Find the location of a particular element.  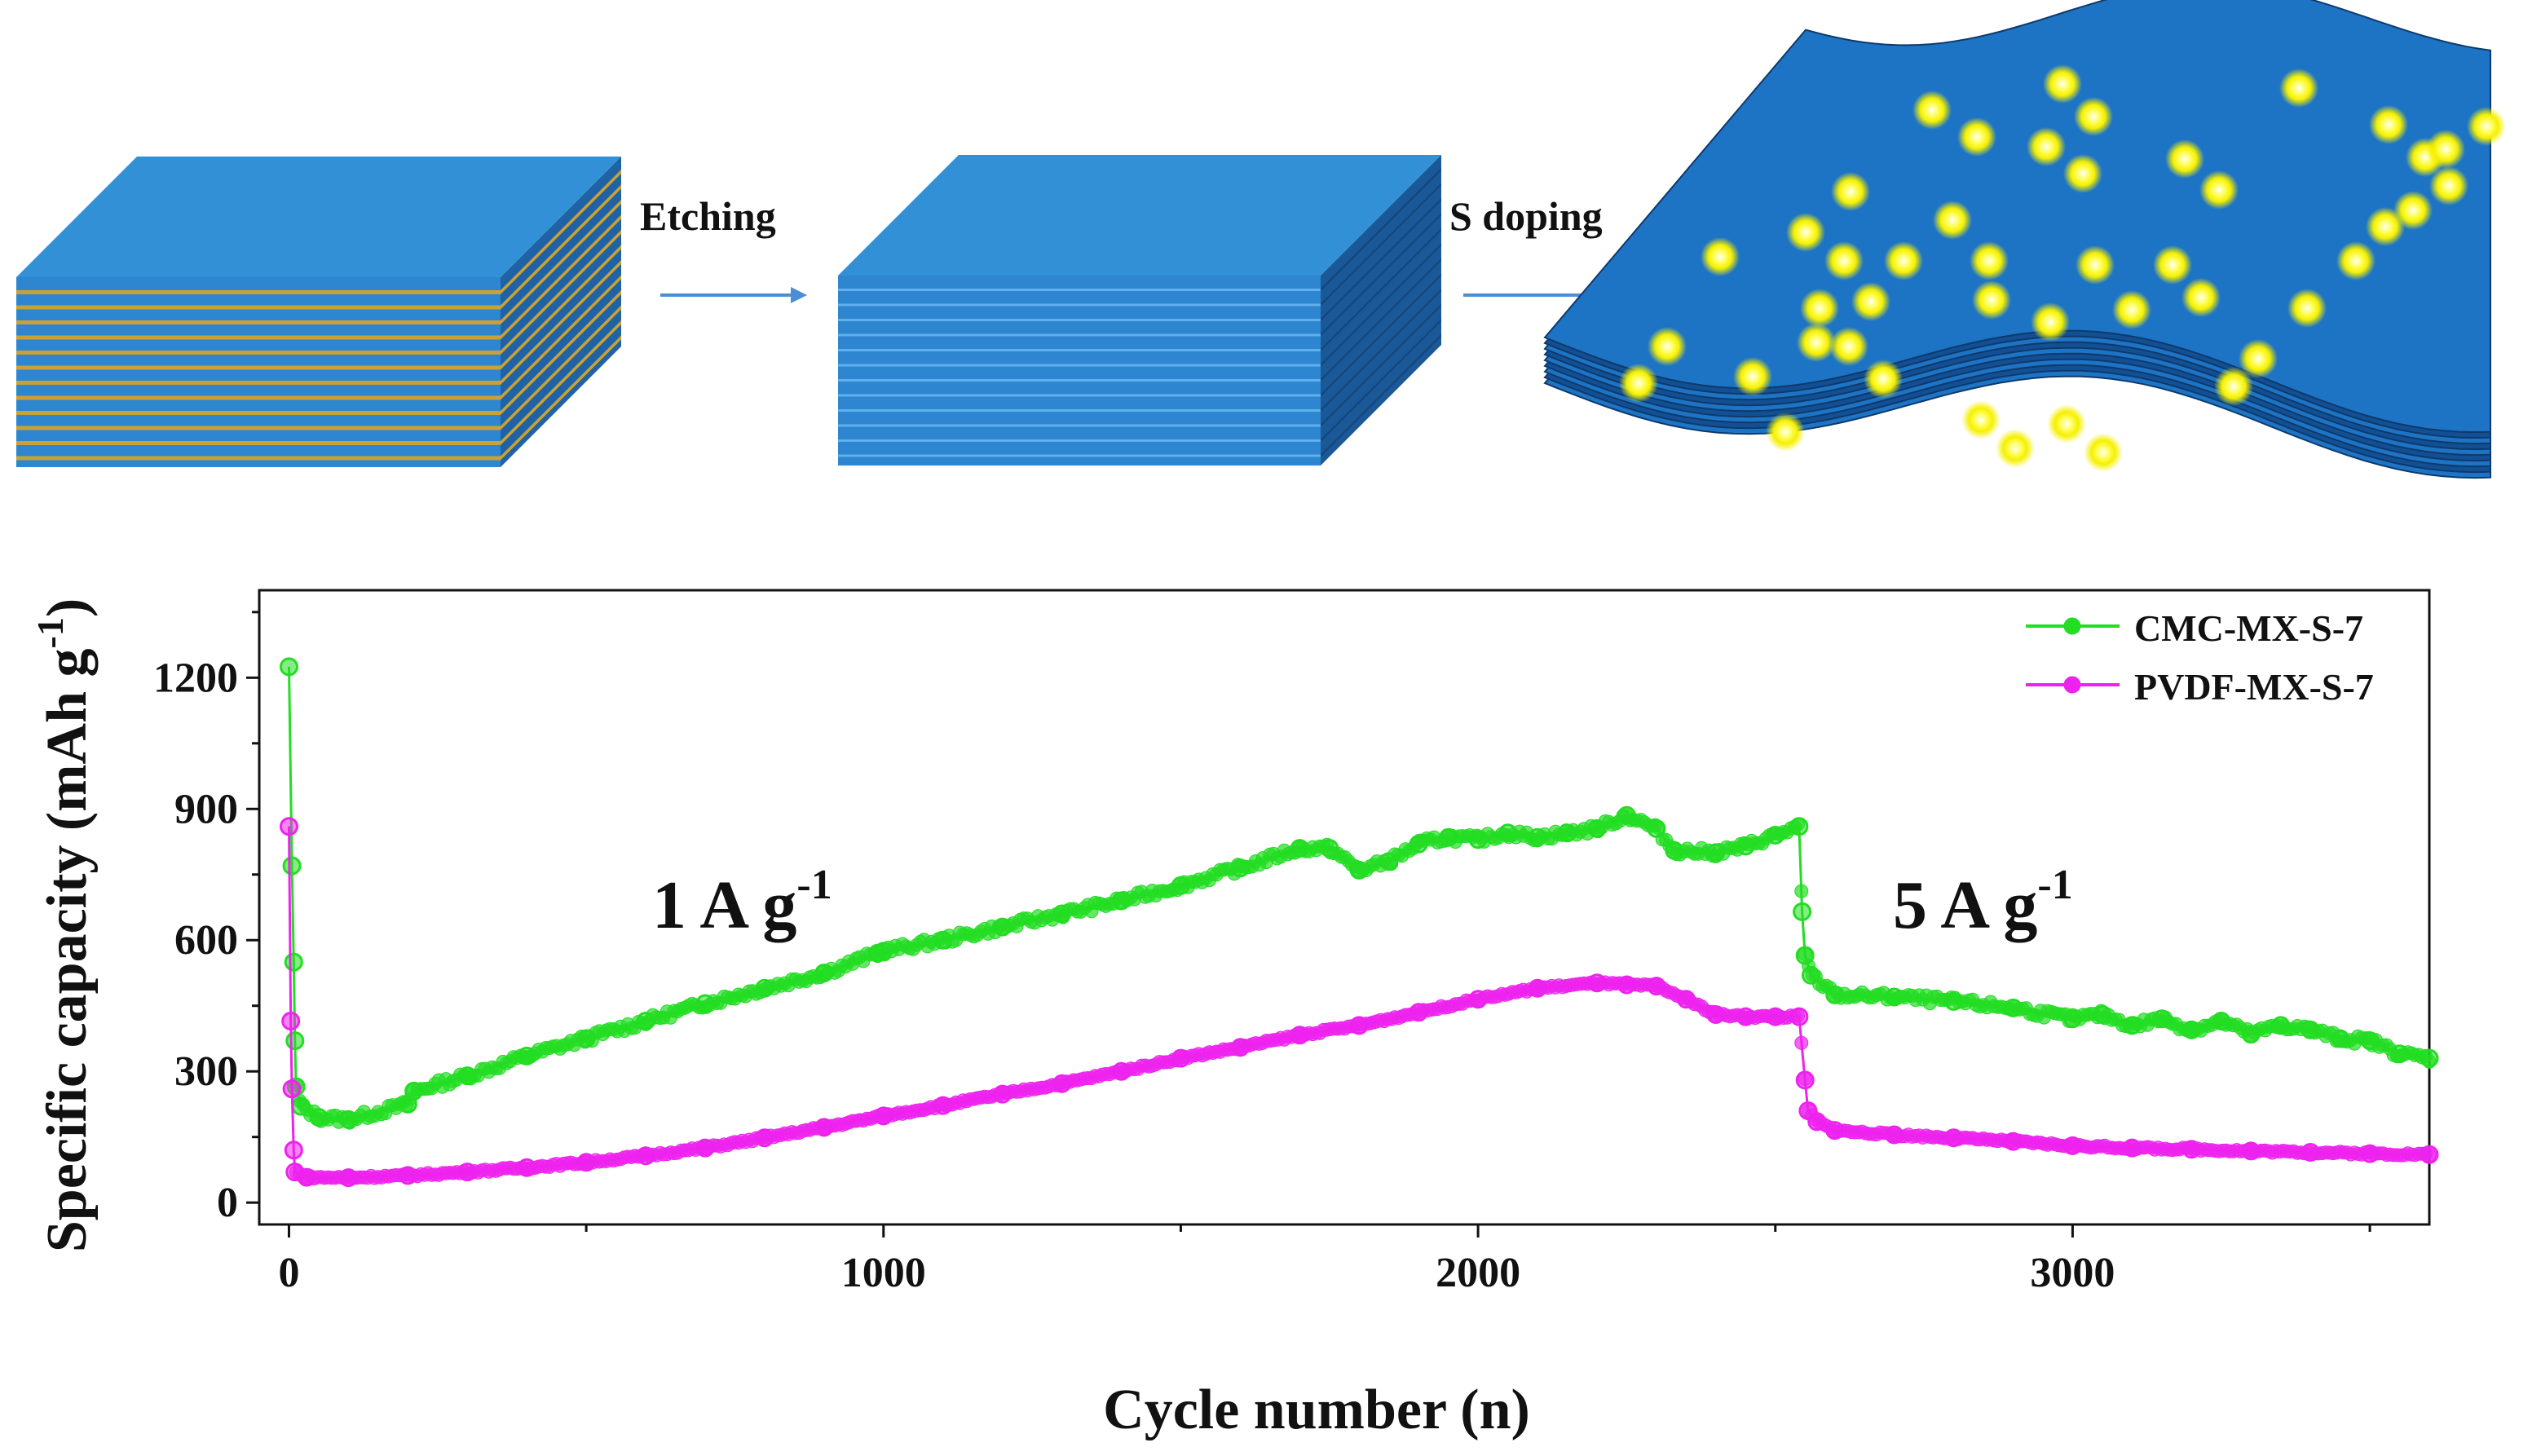

y-tick-label: 600 is located at coordinates (206, 941).